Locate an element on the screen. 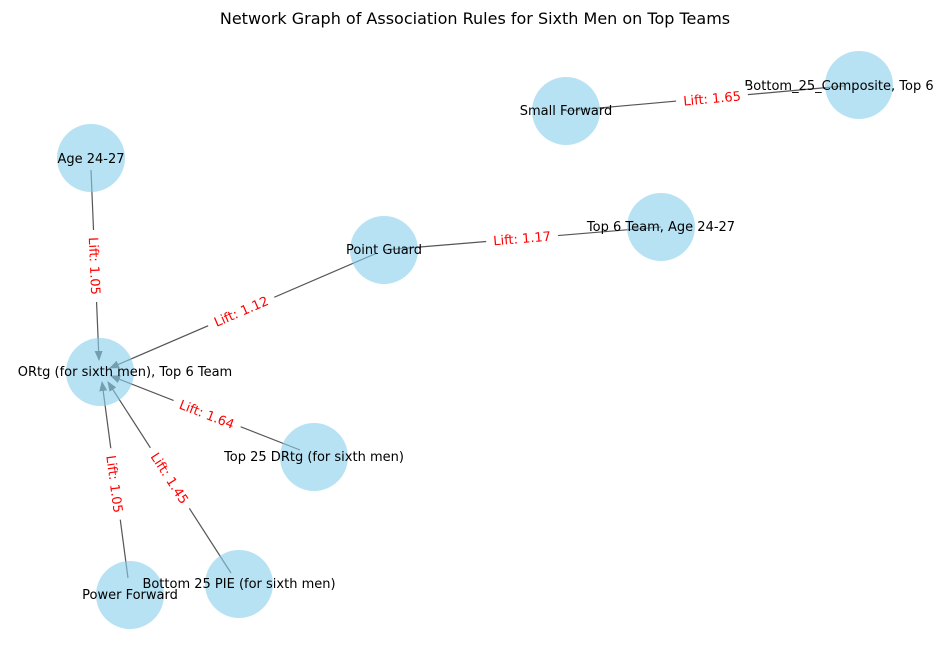  edge-label: Lift: 1.12 is located at coordinates (241, 312).